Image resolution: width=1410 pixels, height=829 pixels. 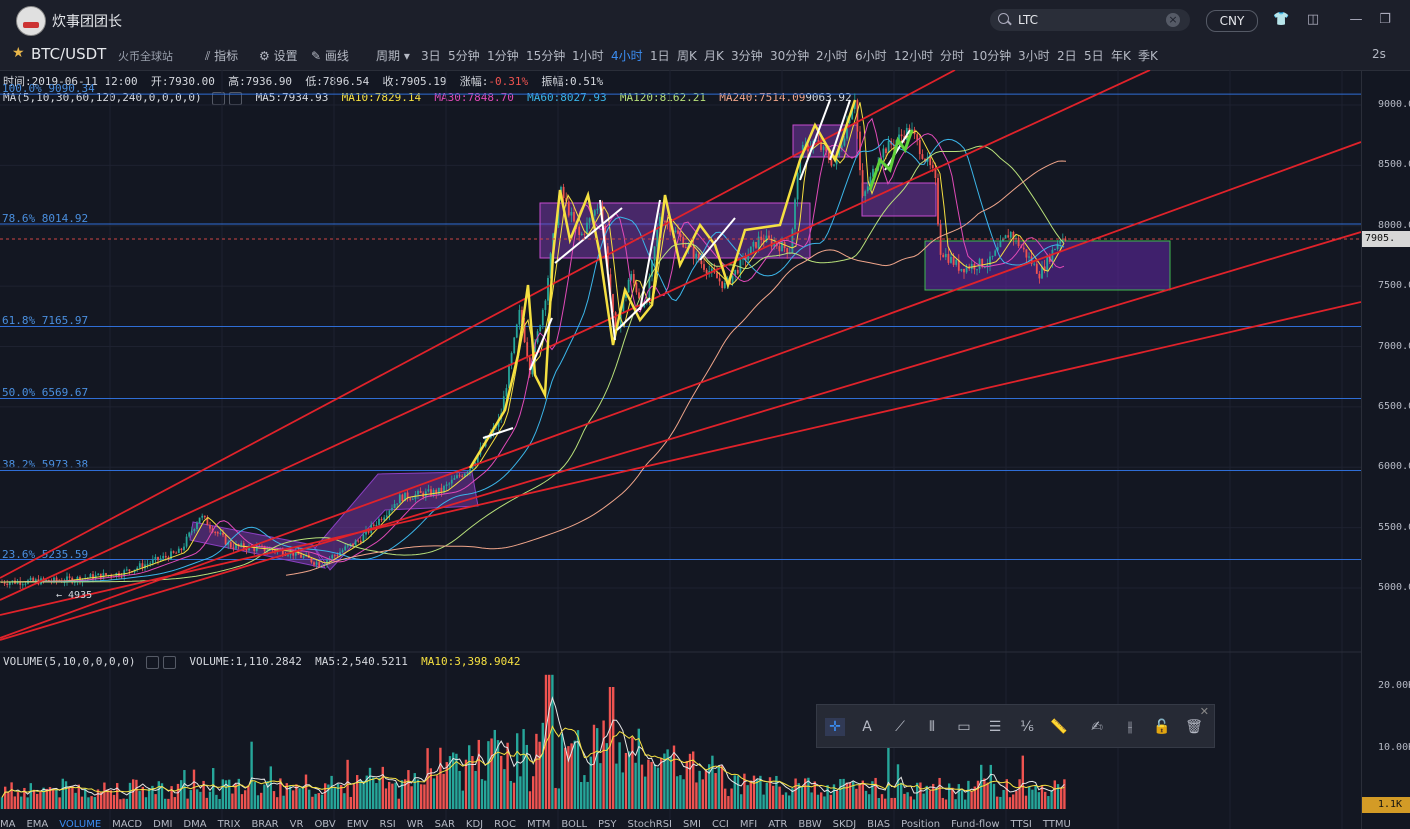 What do you see at coordinates (992, 56) in the screenshot?
I see `period-tab: 10分钟` at bounding box center [992, 56].